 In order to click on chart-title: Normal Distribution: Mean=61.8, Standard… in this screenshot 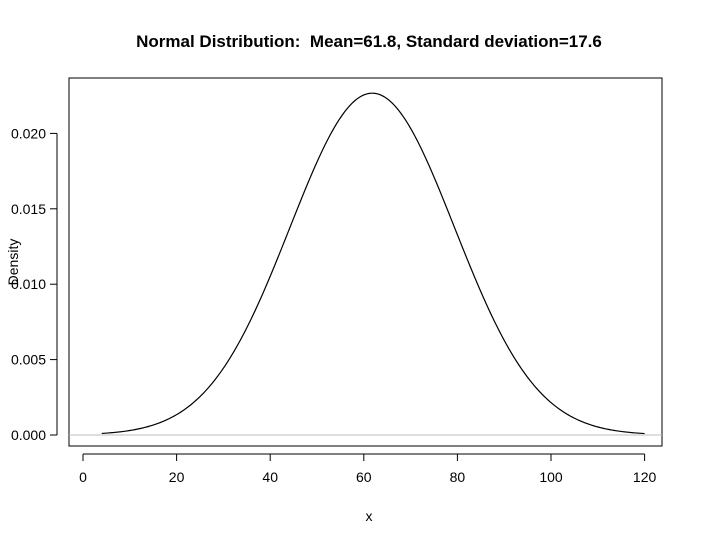, I will do `click(369, 41)`.